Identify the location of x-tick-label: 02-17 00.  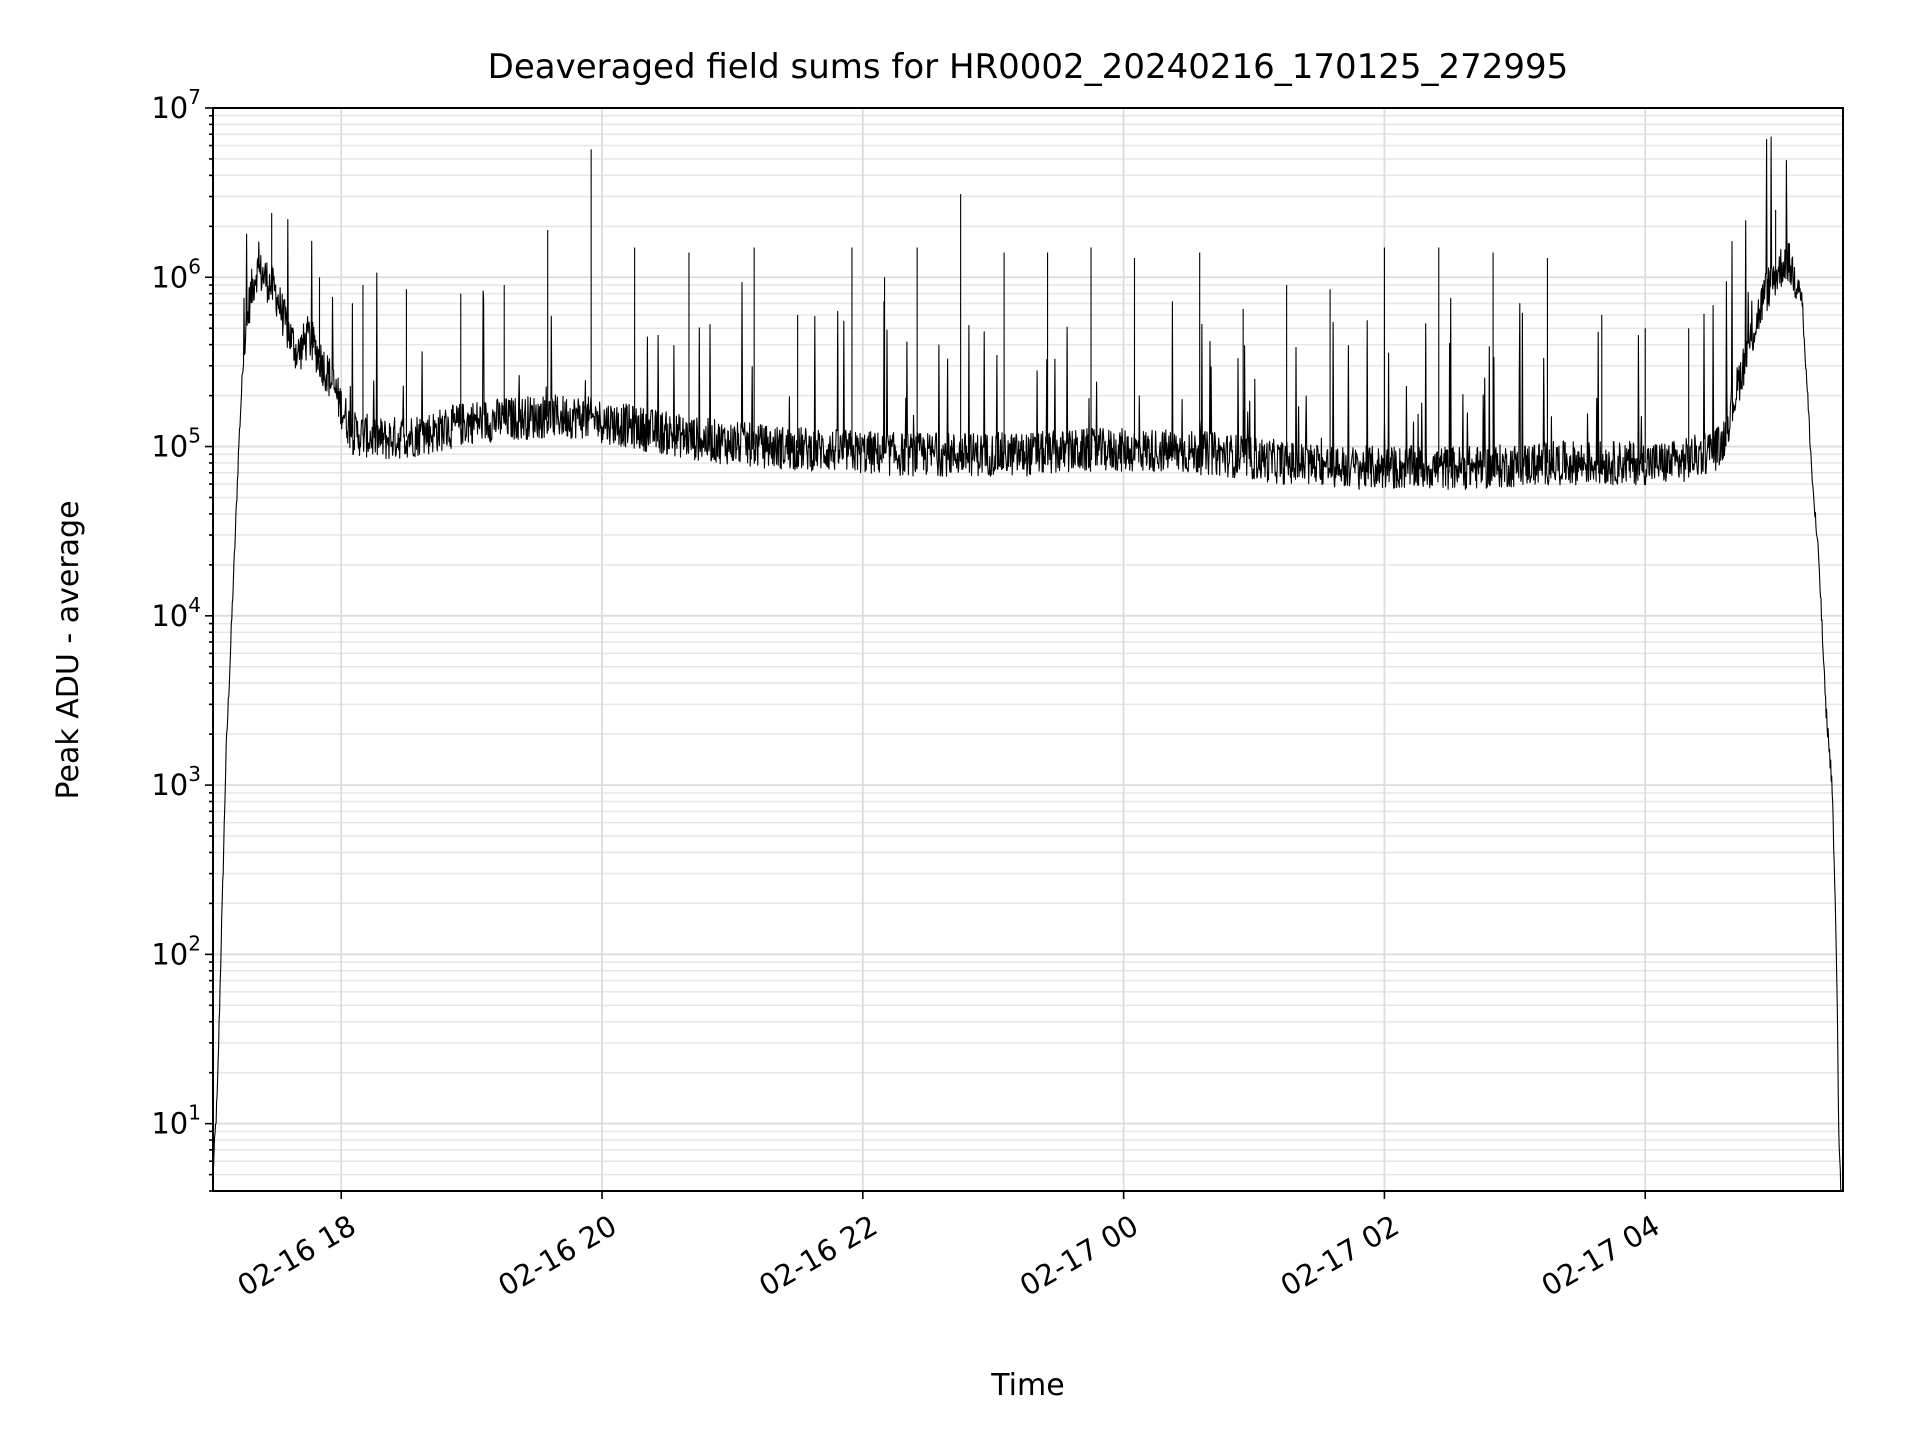
(1079, 1255).